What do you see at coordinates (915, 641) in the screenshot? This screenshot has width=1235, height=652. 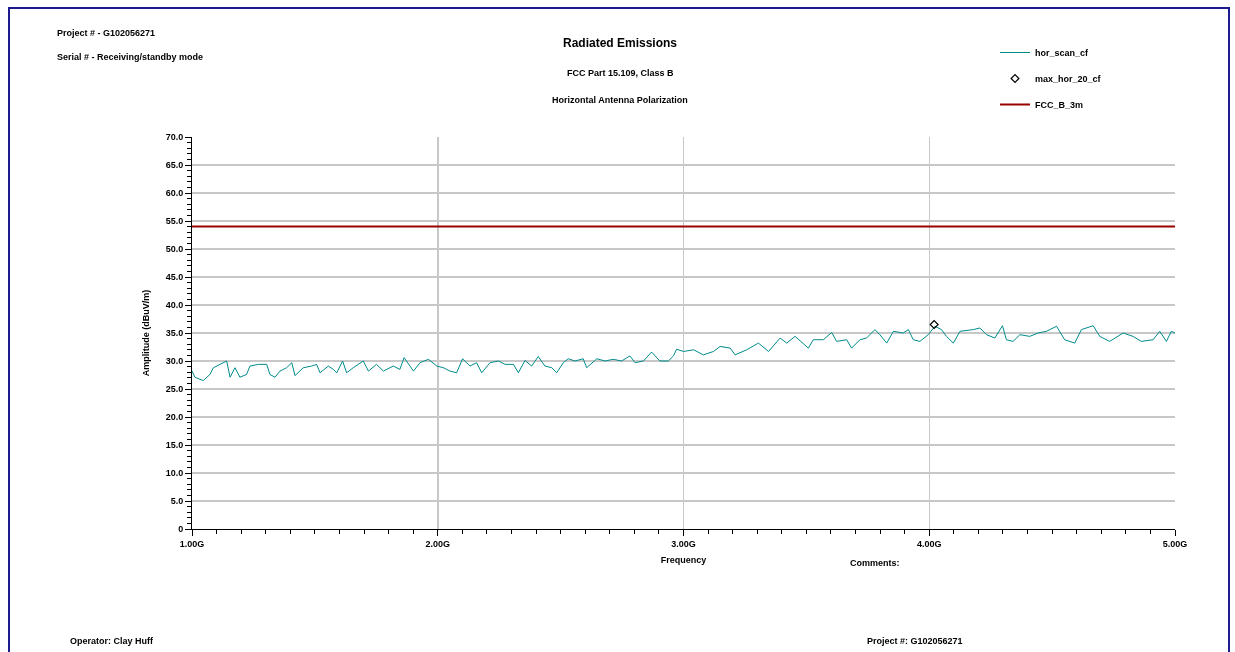 I see `text: Project #: G102056271` at bounding box center [915, 641].